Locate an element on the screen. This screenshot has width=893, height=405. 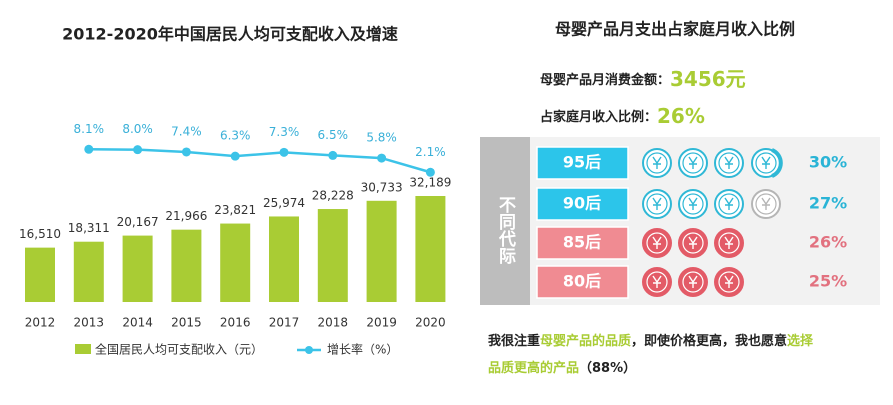
bar-label: 30,733 is located at coordinates (382, 187).